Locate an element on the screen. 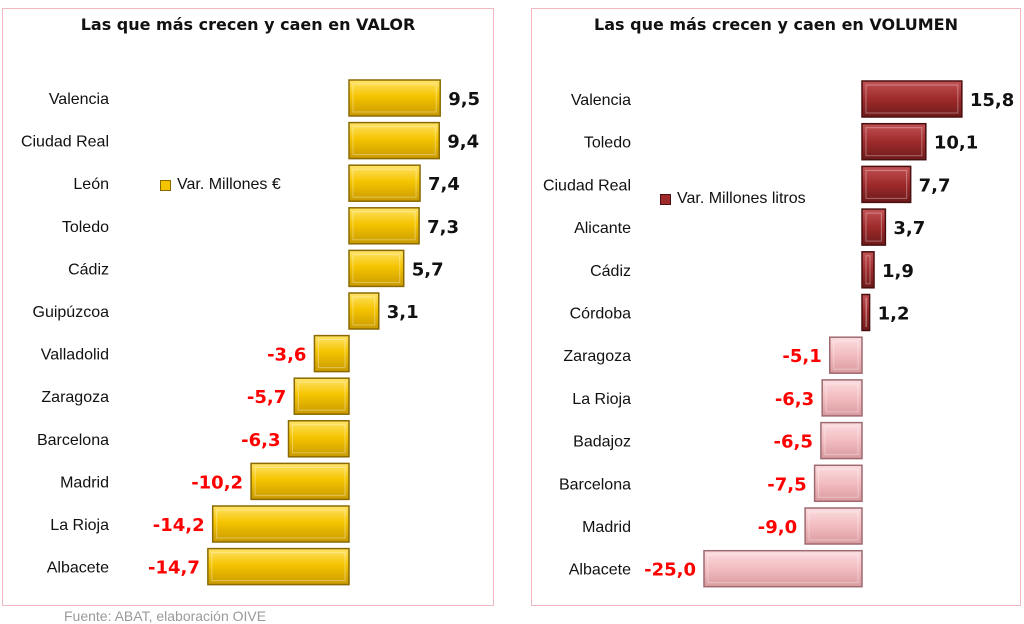 The image size is (1024, 624). volume-value-label-1: 10,1 is located at coordinates (956, 143).